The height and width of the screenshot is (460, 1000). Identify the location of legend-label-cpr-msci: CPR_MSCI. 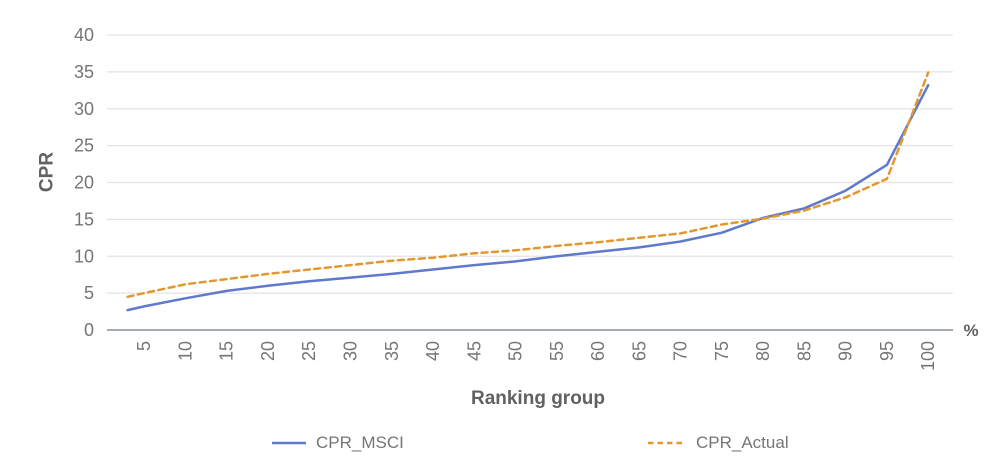
(360, 442).